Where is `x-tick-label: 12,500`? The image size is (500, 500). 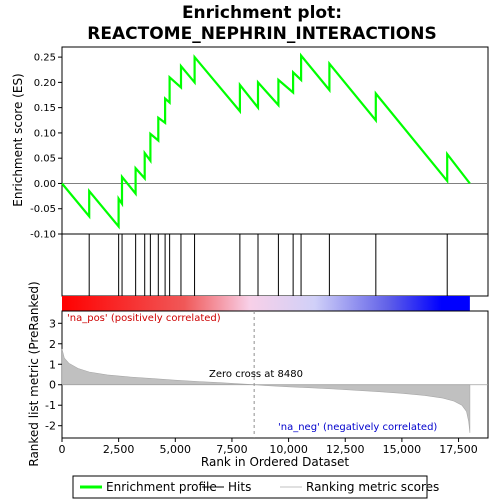
x-tick-label: 12,500 is located at coordinates (345, 449).